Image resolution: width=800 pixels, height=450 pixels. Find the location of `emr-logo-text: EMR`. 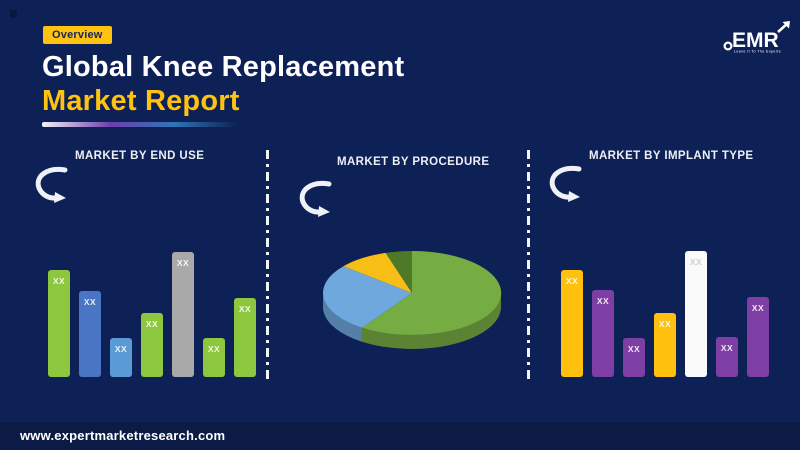

emr-logo-text: EMR is located at coordinates (755, 40).